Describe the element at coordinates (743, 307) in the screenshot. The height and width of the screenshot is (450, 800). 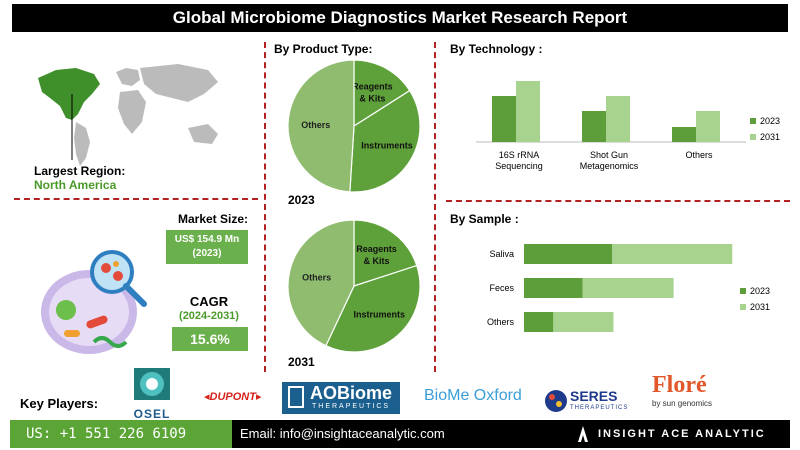
I see `sample-legend-swatch-2031` at that location.